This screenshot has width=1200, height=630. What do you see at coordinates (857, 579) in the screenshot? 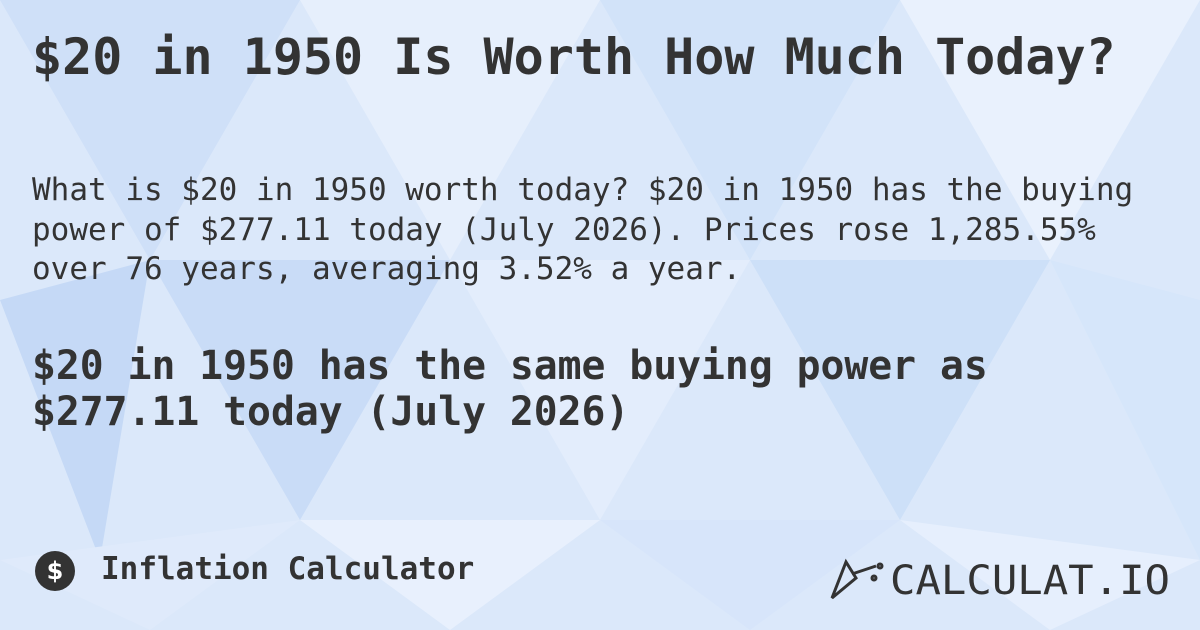
I see `logo-mark` at bounding box center [857, 579].